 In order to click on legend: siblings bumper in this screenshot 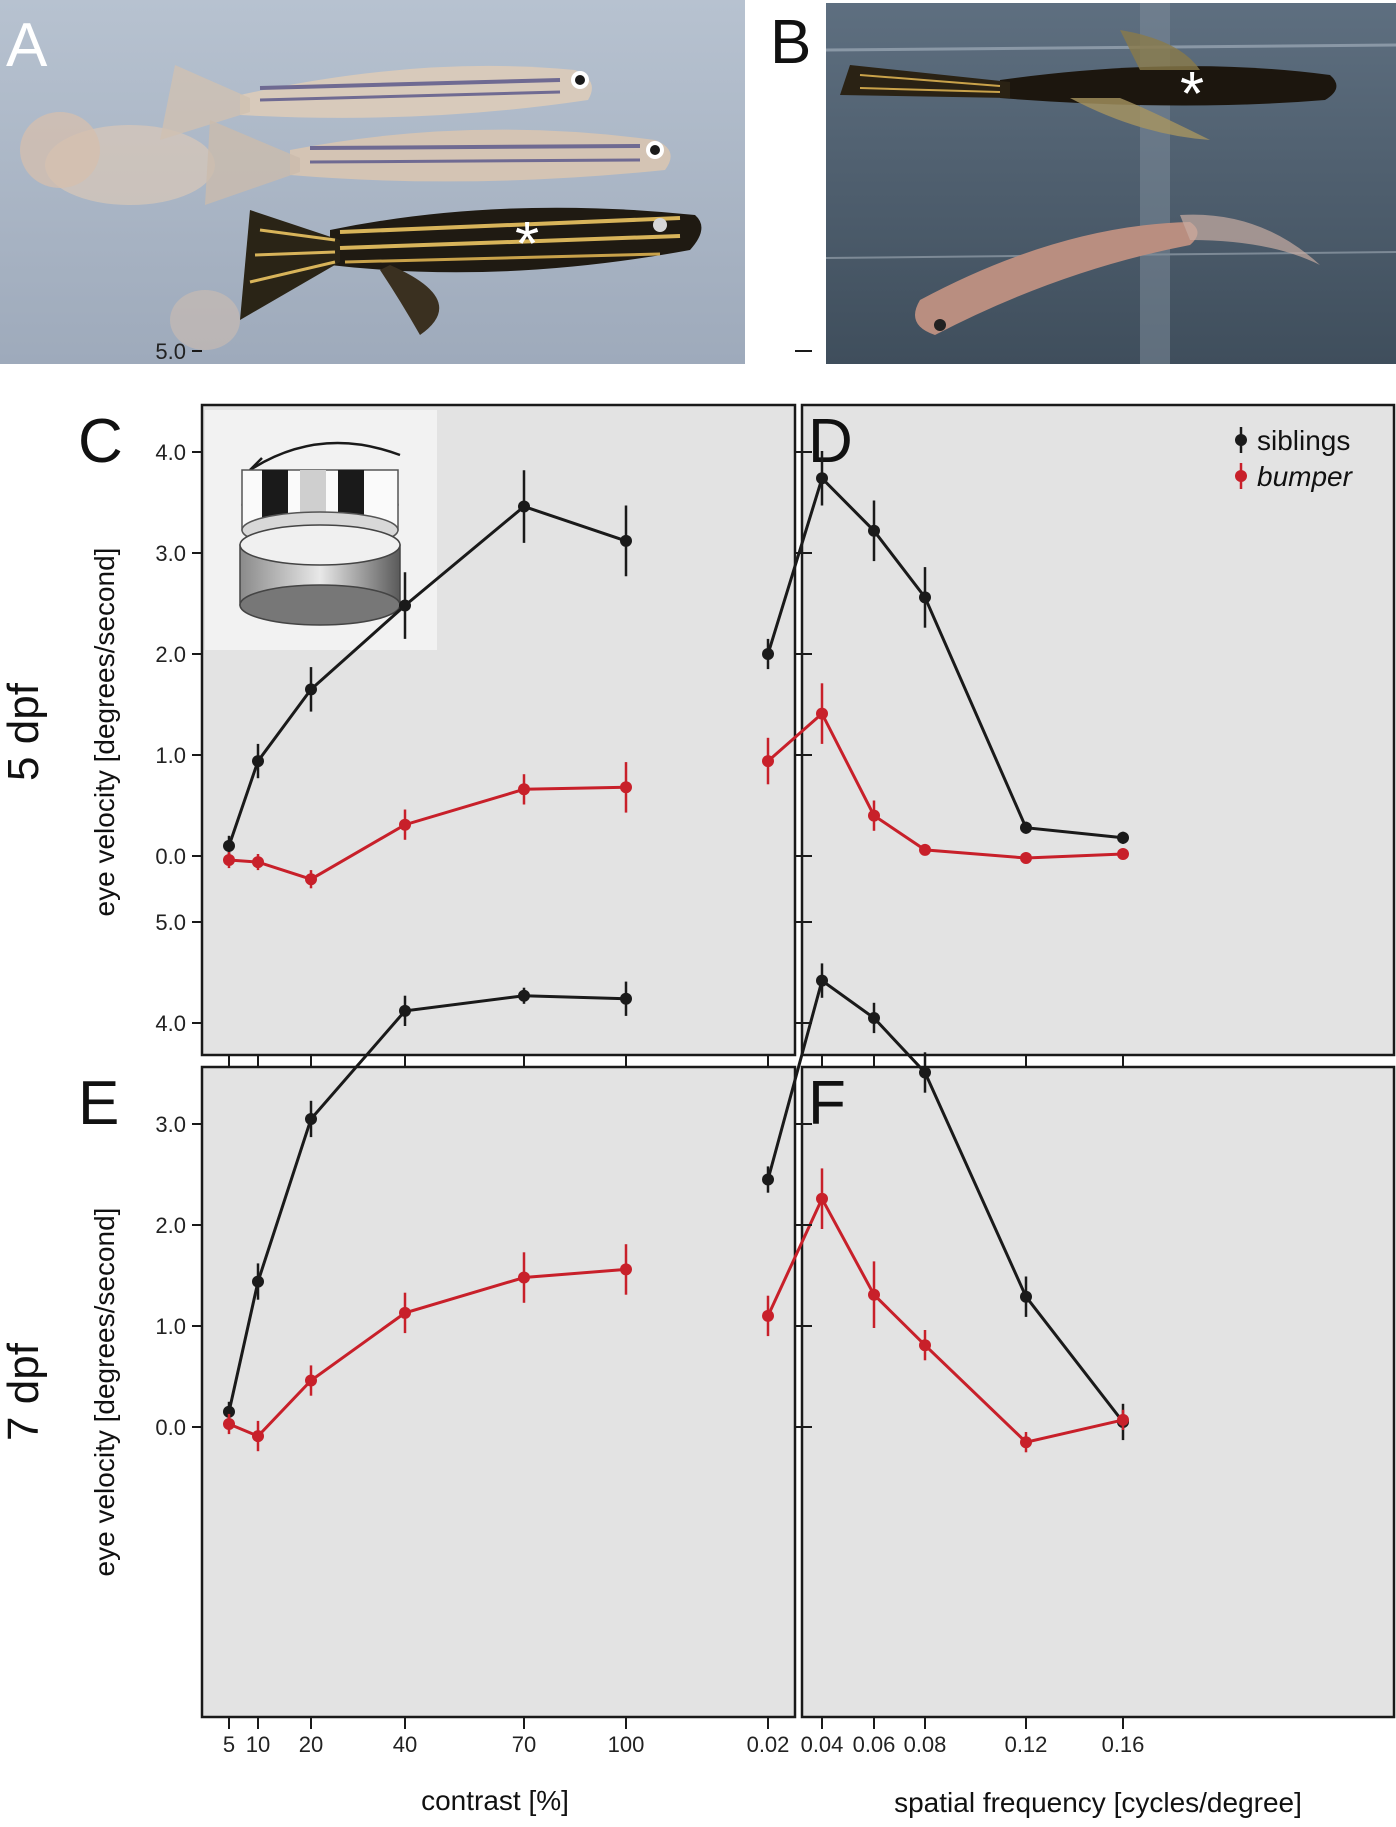, I will do `click(1294, 458)`.